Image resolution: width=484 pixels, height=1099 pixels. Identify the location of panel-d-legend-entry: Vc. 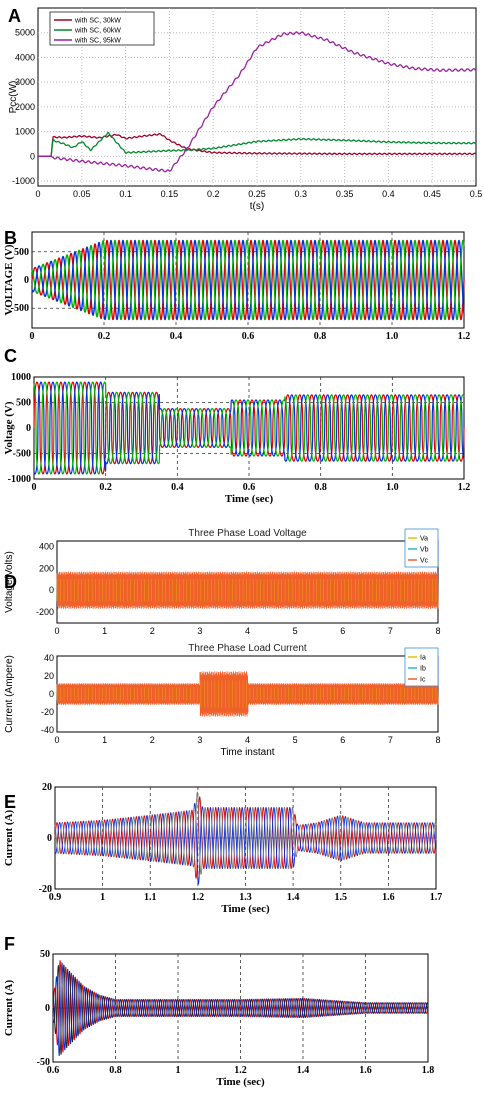
(424, 561).